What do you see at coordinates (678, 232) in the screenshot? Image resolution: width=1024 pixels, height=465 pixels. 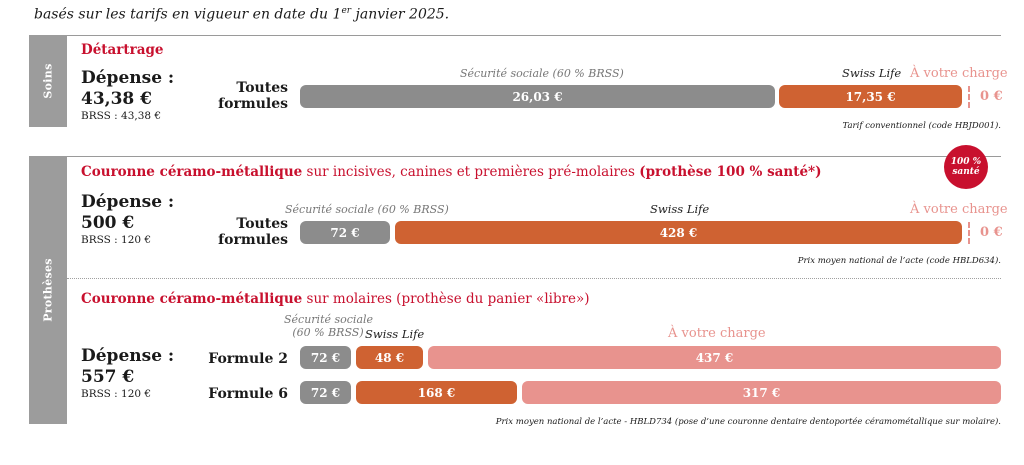 I see `bar-swiss-life: 428 €` at bounding box center [678, 232].